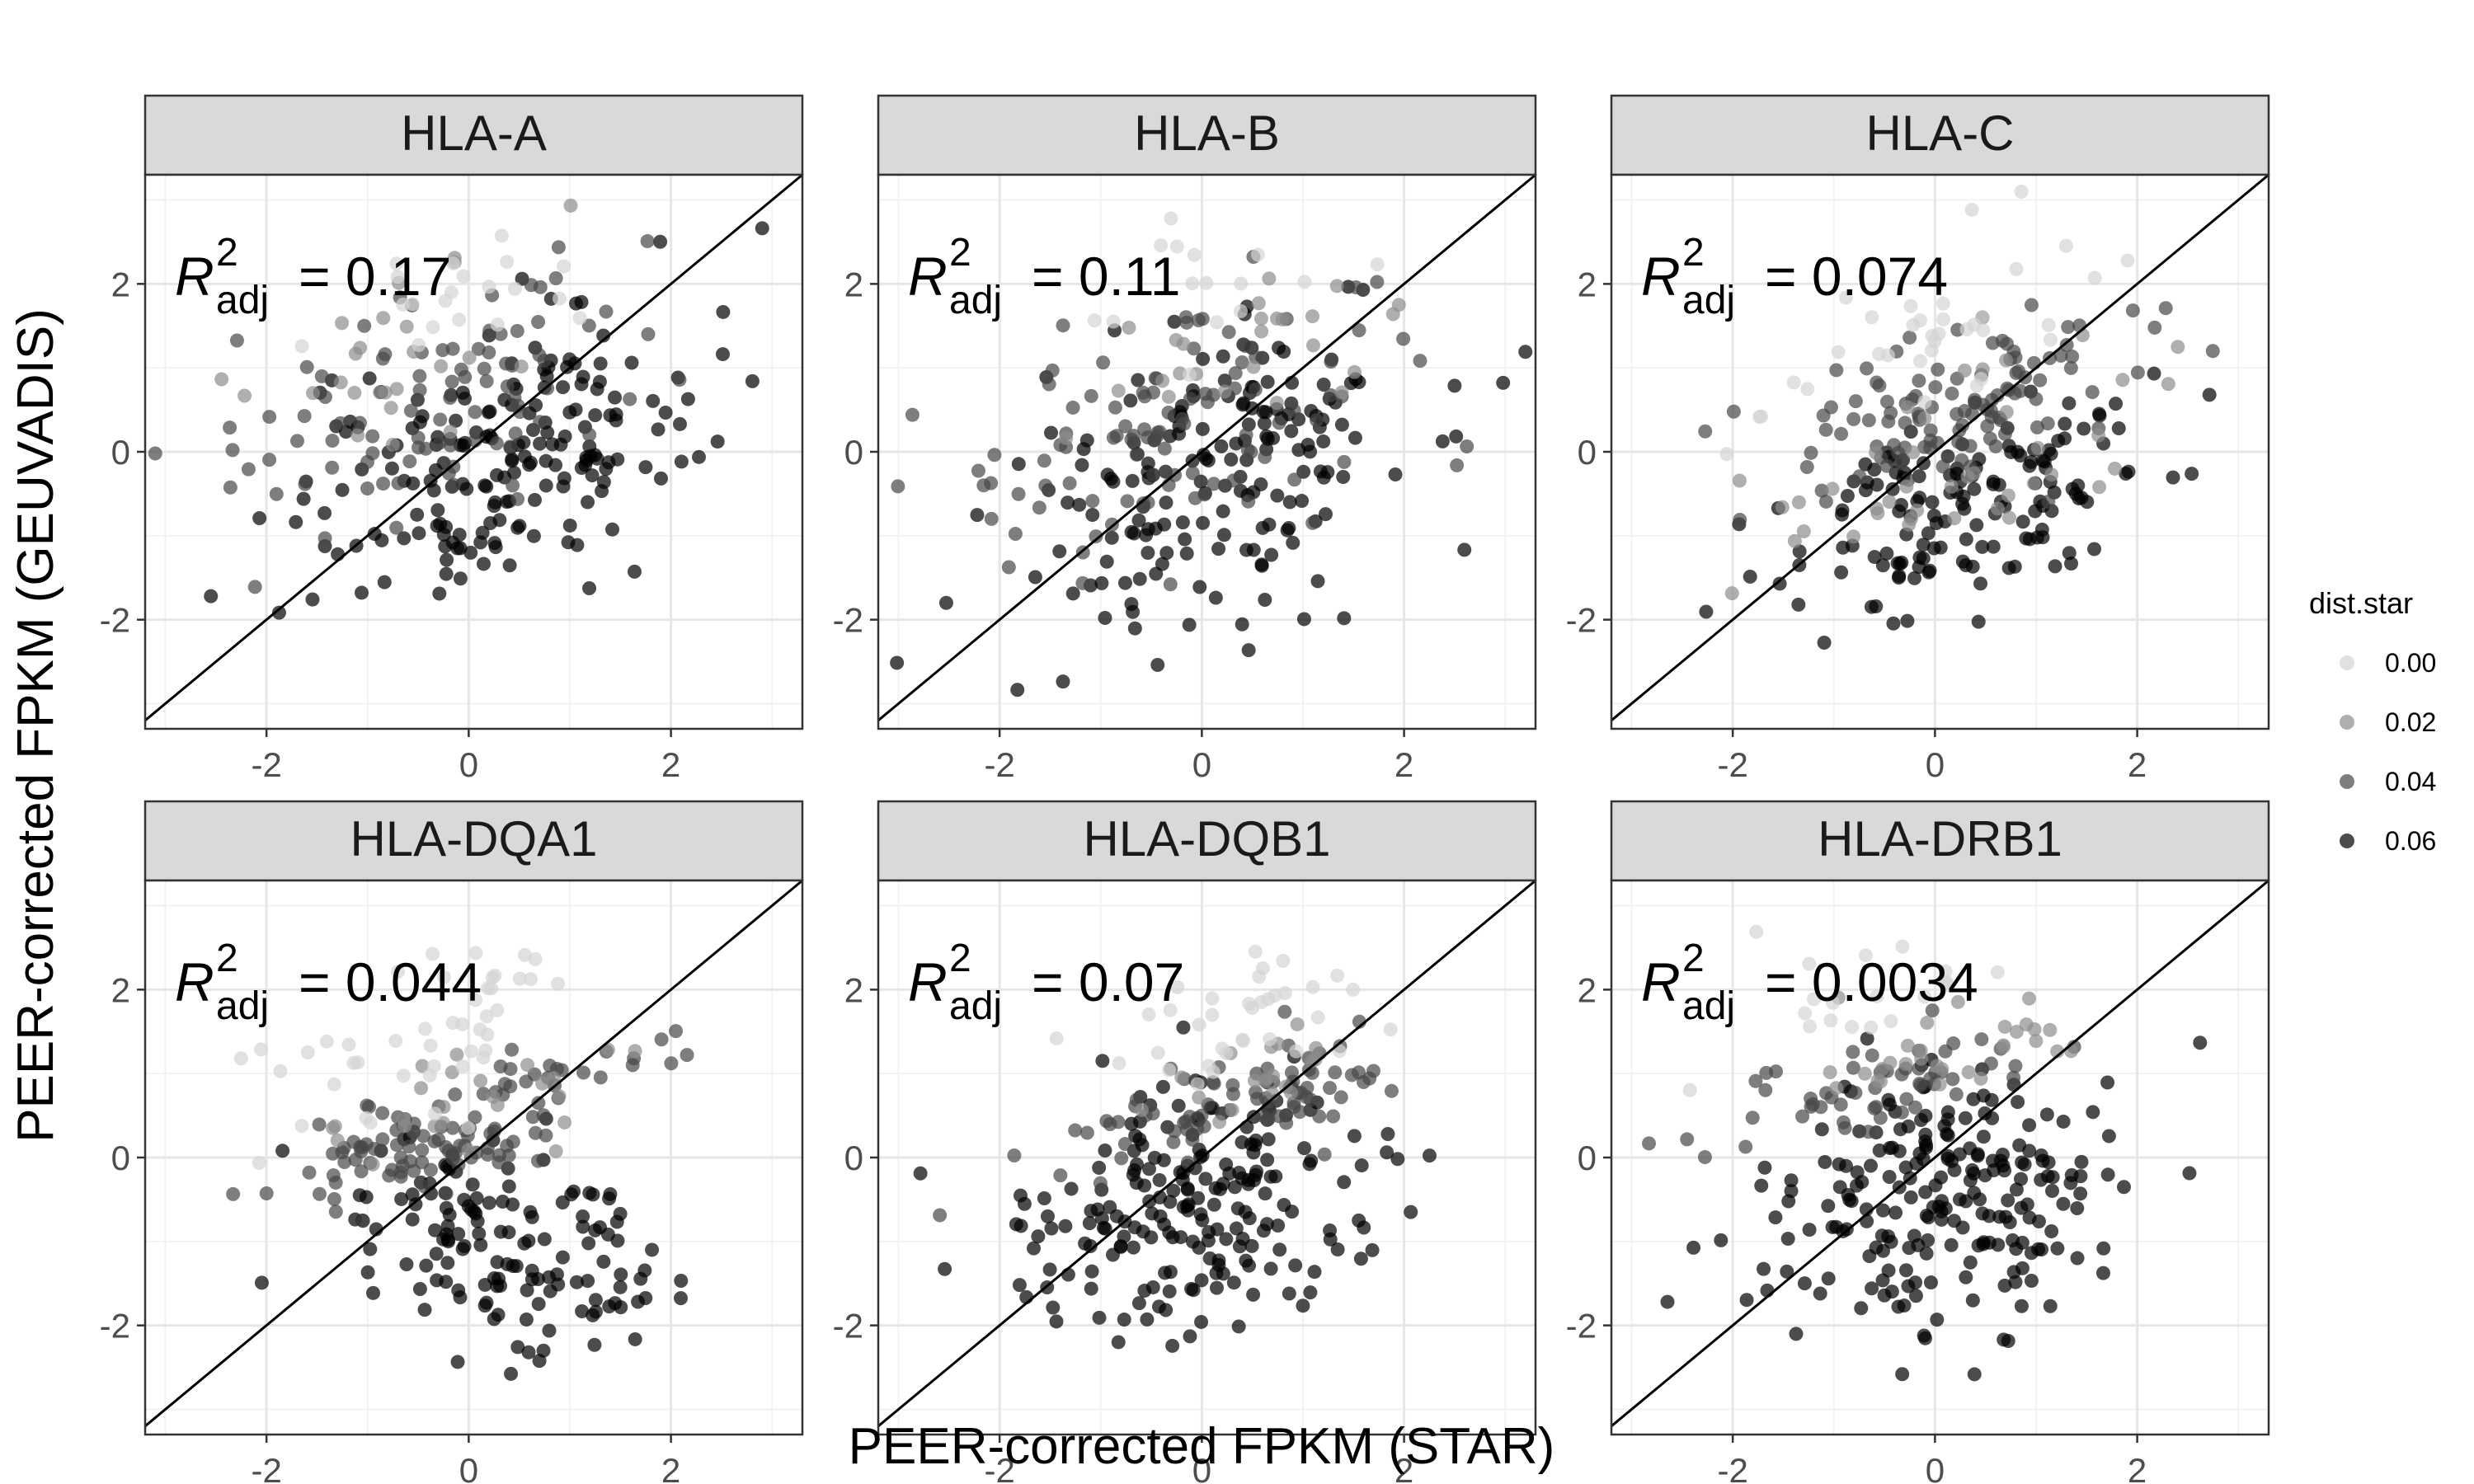 The image size is (2474, 1484). What do you see at coordinates (928, 276) in the screenshot?
I see `r2-symbol: R` at bounding box center [928, 276].